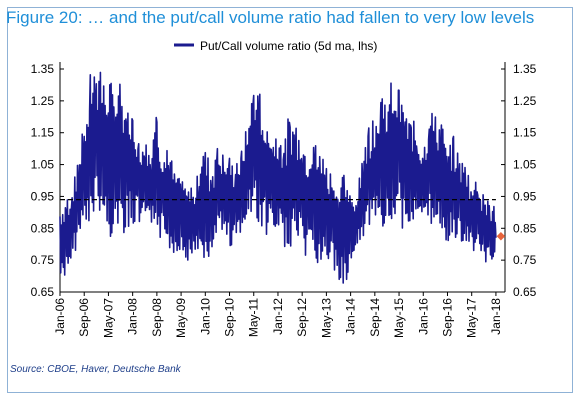 The image size is (582, 403). I want to click on x-tick-label: May-09, so click(181, 318).